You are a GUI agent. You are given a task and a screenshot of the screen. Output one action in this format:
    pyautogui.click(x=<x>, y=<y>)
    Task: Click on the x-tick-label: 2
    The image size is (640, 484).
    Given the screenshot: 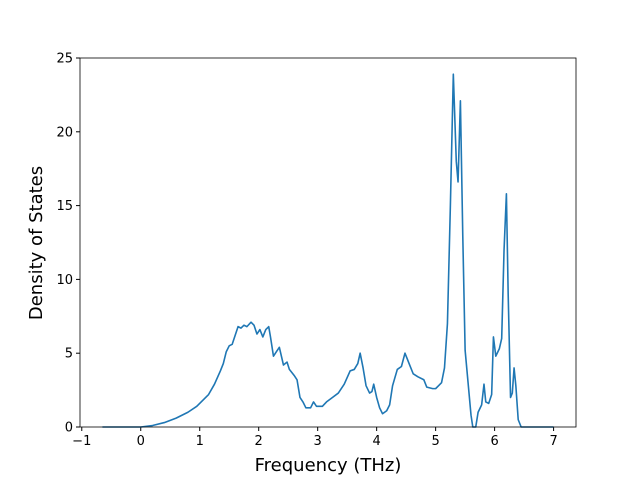 What is the action you would take?
    pyautogui.click(x=259, y=441)
    